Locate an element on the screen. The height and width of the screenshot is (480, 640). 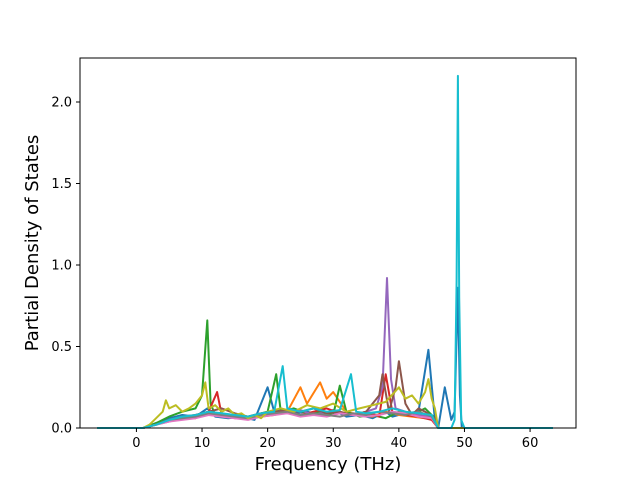
y-tick-label: 0.5 is located at coordinates (61, 347).